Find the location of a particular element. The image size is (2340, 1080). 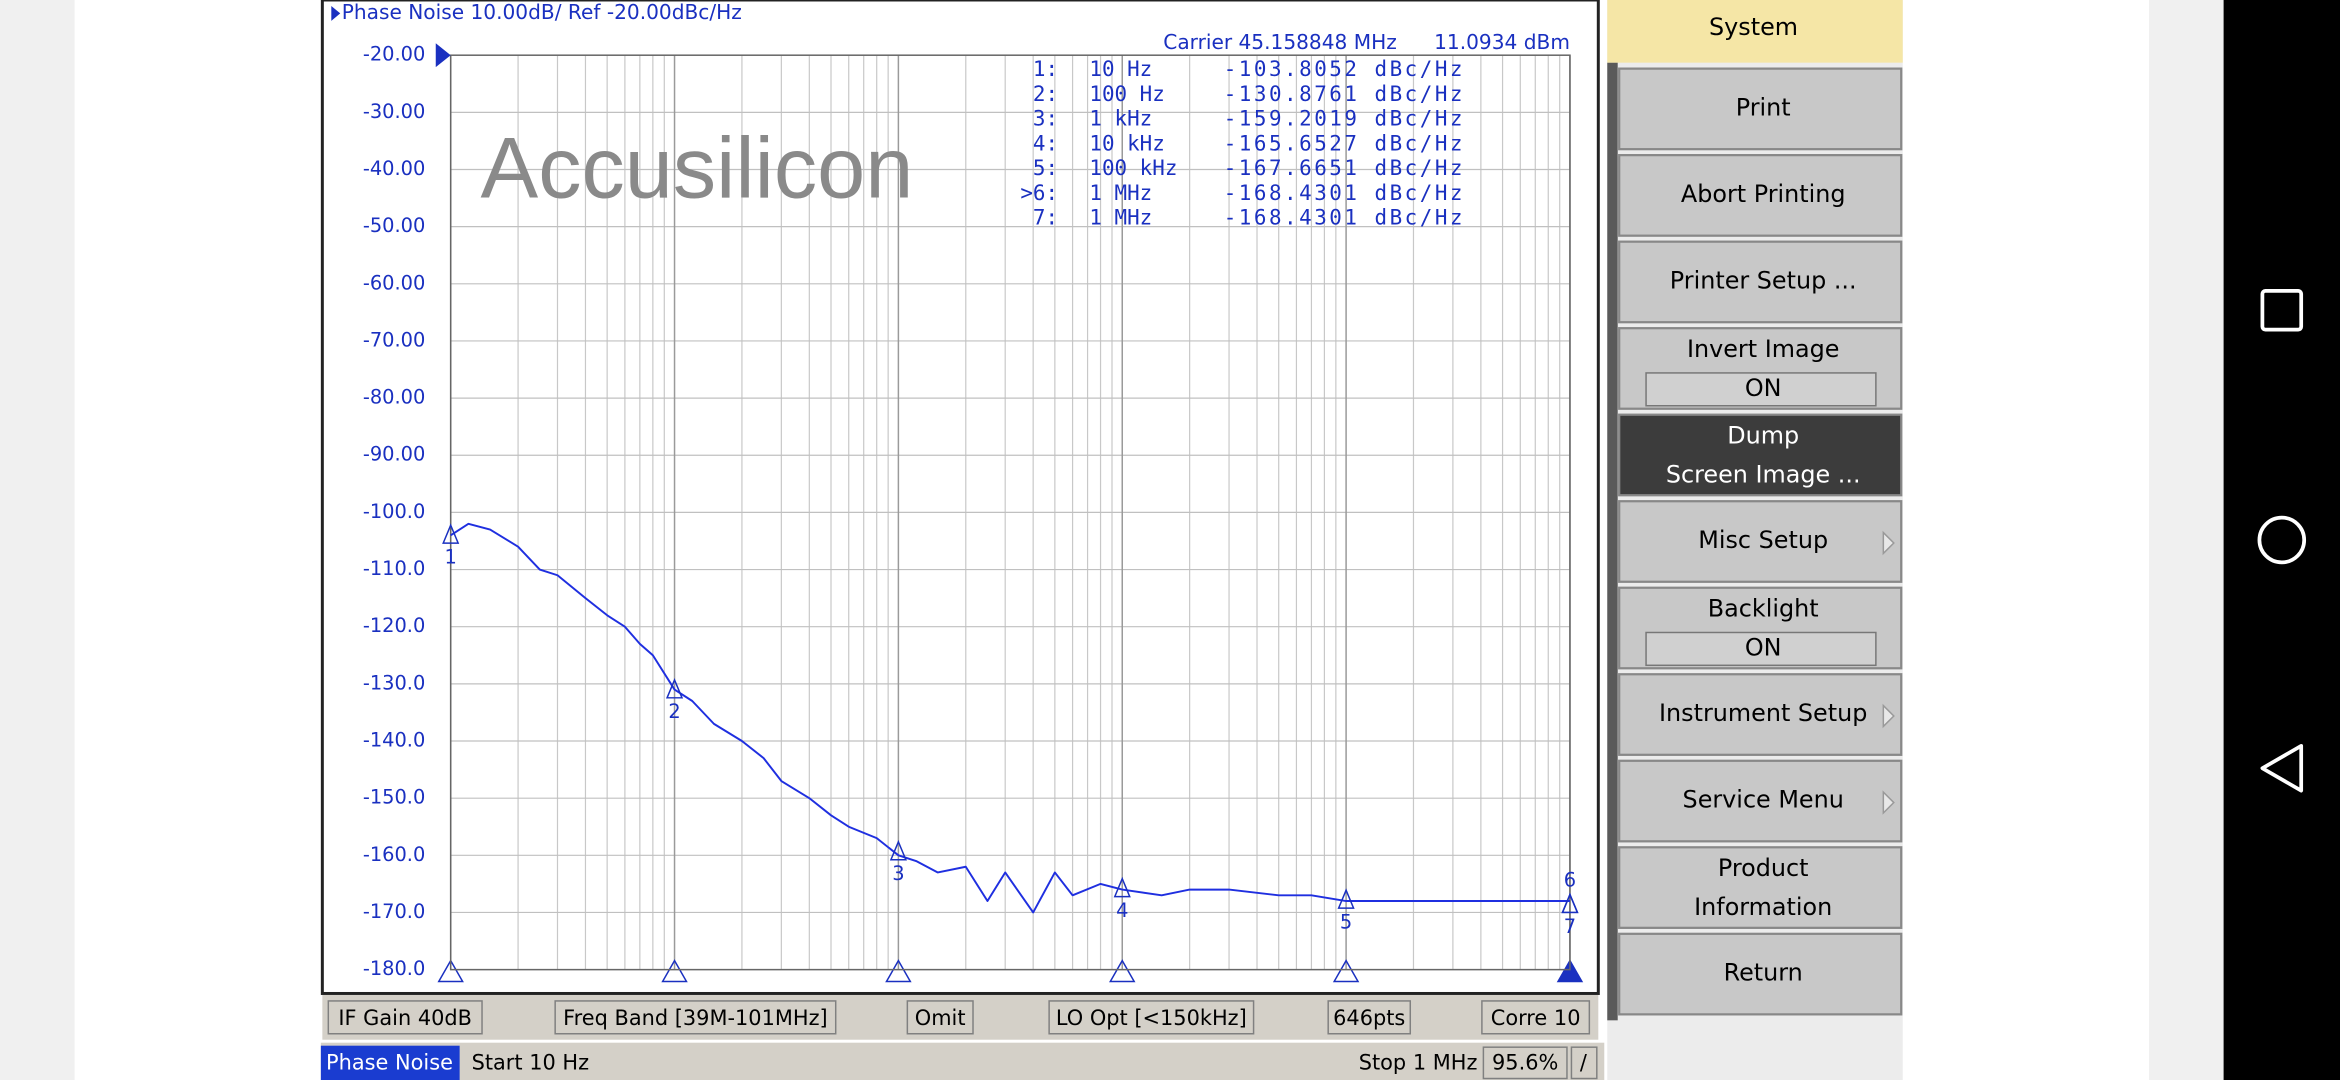

marker-table-frequency: 100 Hz is located at coordinates (1126, 94).